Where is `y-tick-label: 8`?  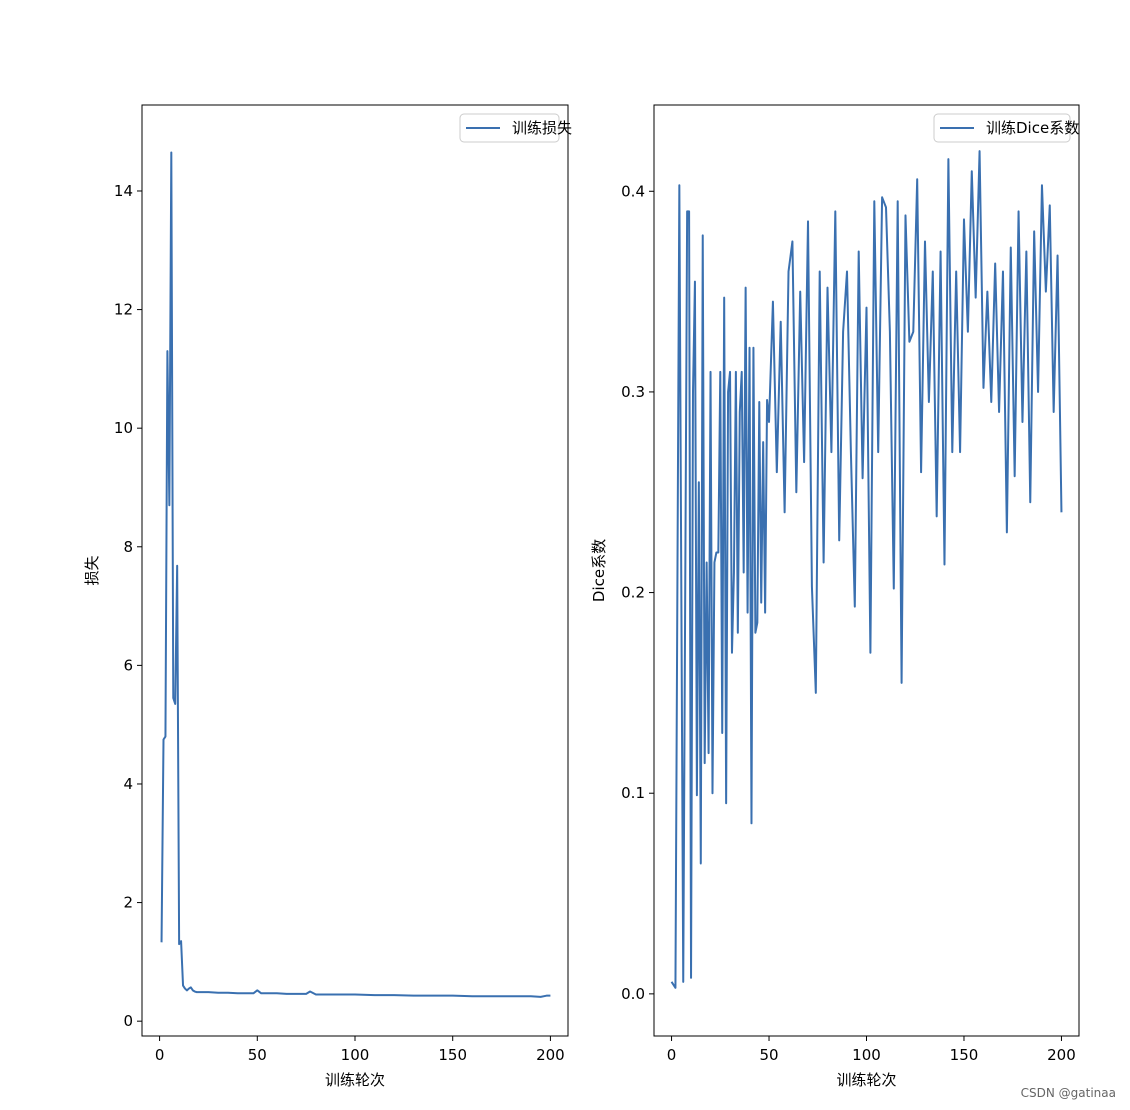 y-tick-label: 8 is located at coordinates (128, 547).